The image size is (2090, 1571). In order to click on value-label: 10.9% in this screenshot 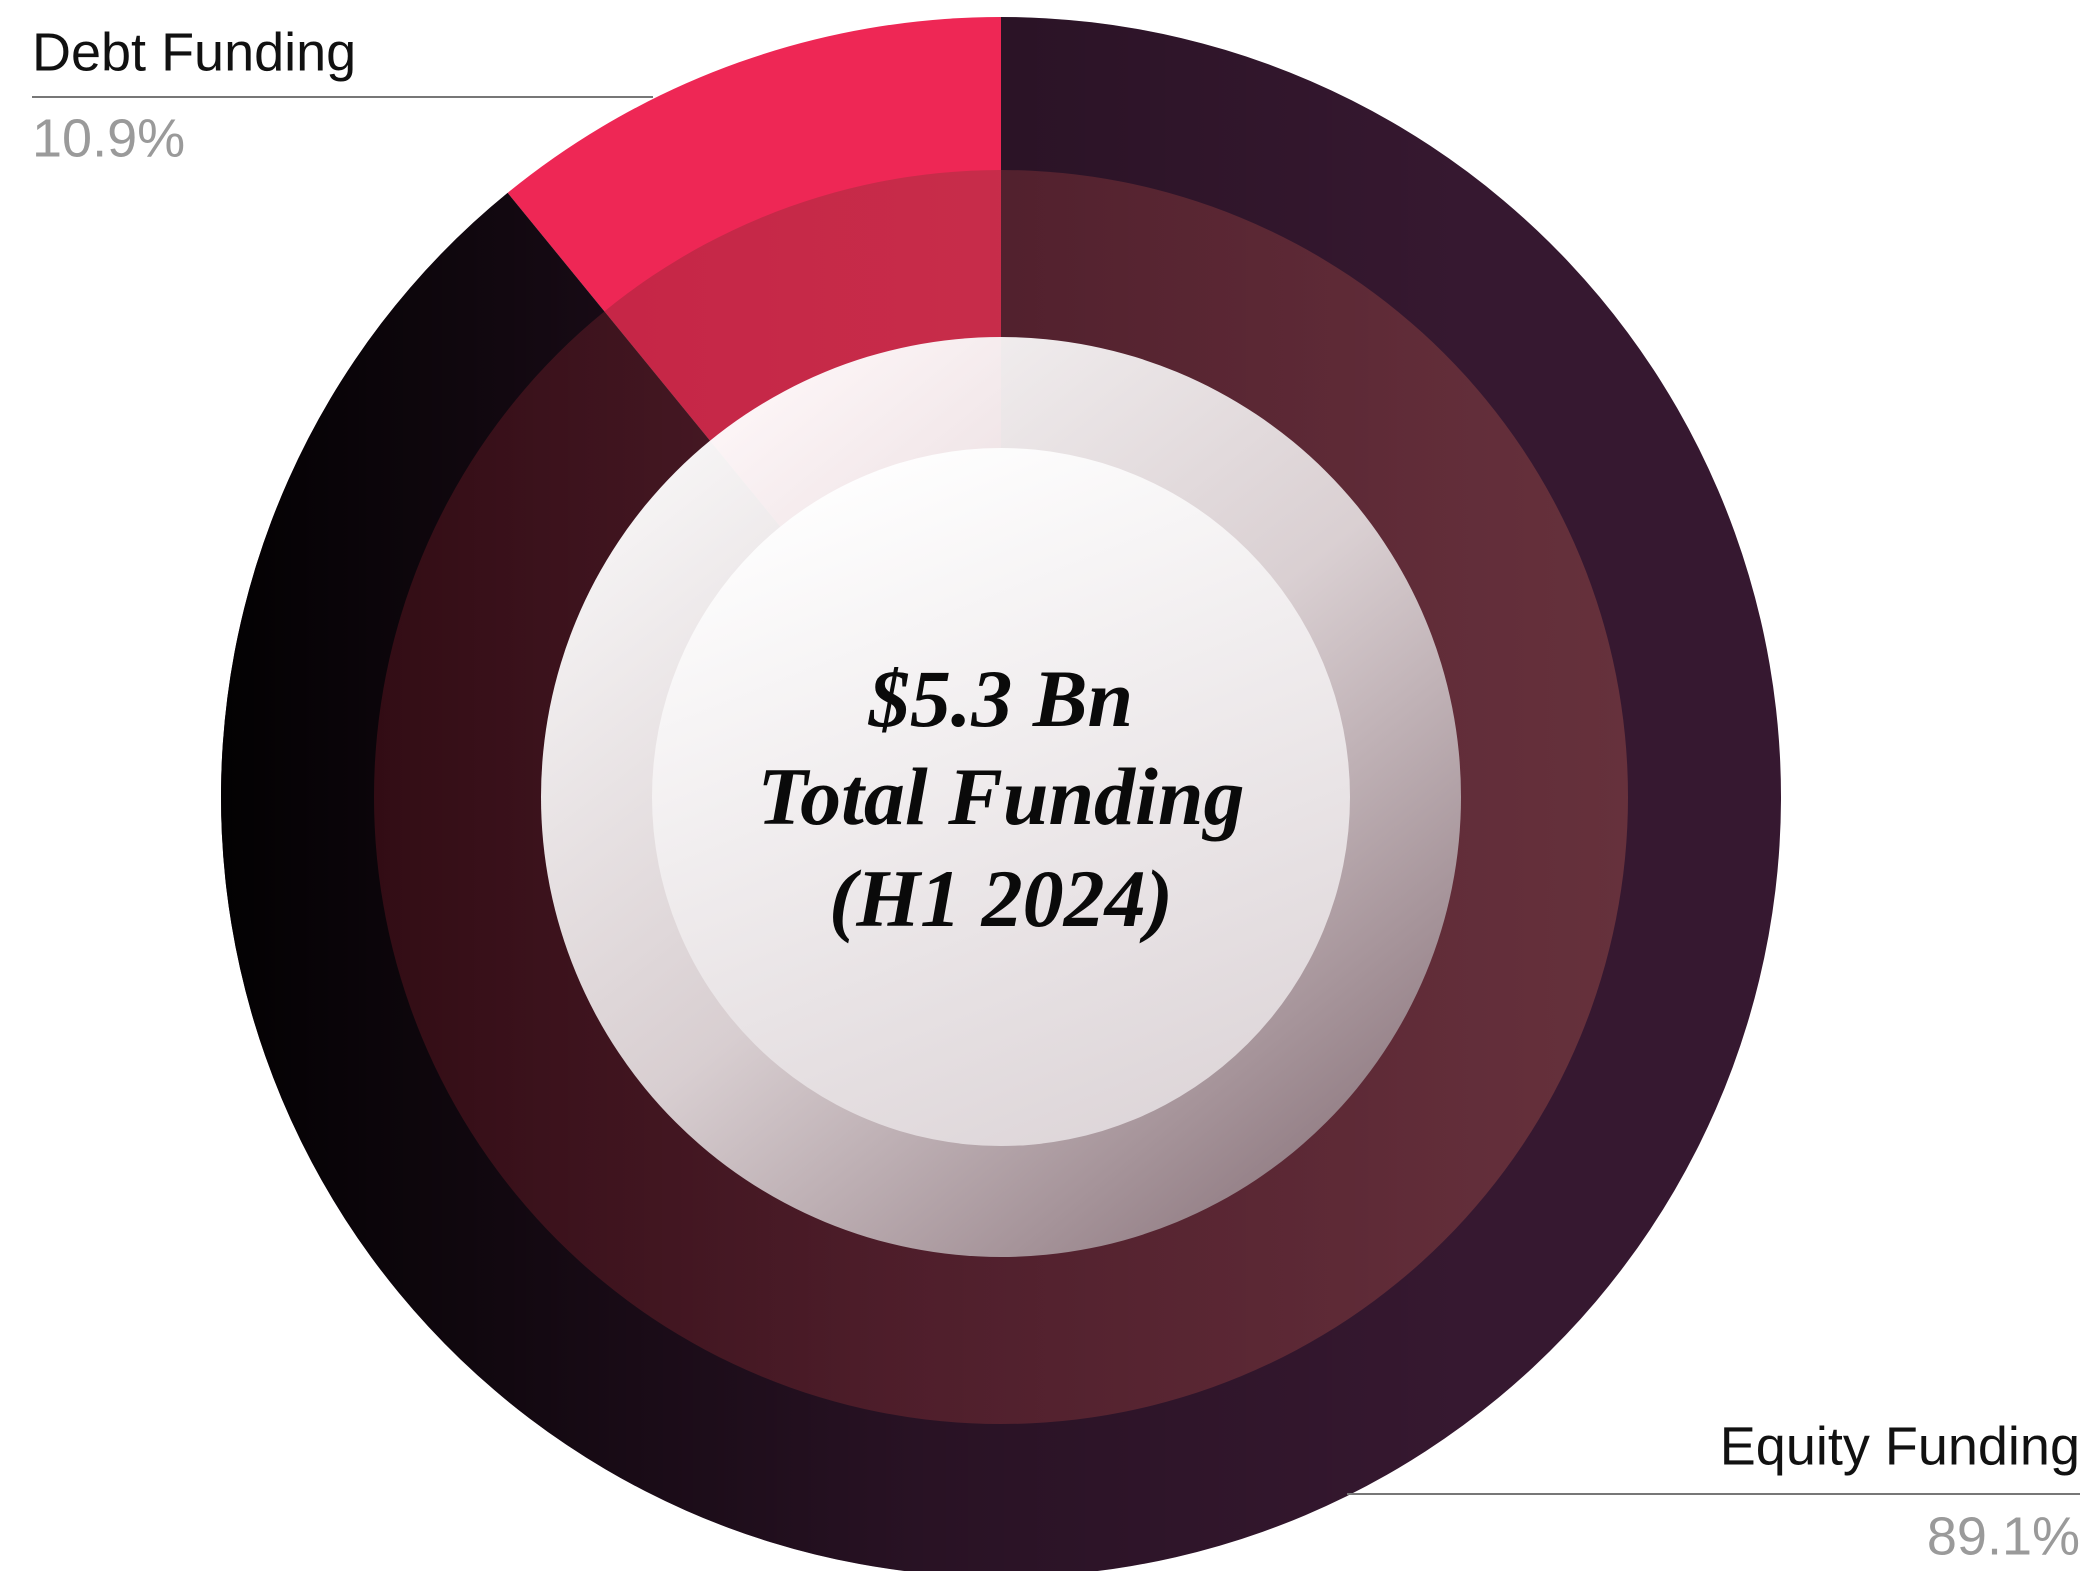, I will do `click(108, 138)`.